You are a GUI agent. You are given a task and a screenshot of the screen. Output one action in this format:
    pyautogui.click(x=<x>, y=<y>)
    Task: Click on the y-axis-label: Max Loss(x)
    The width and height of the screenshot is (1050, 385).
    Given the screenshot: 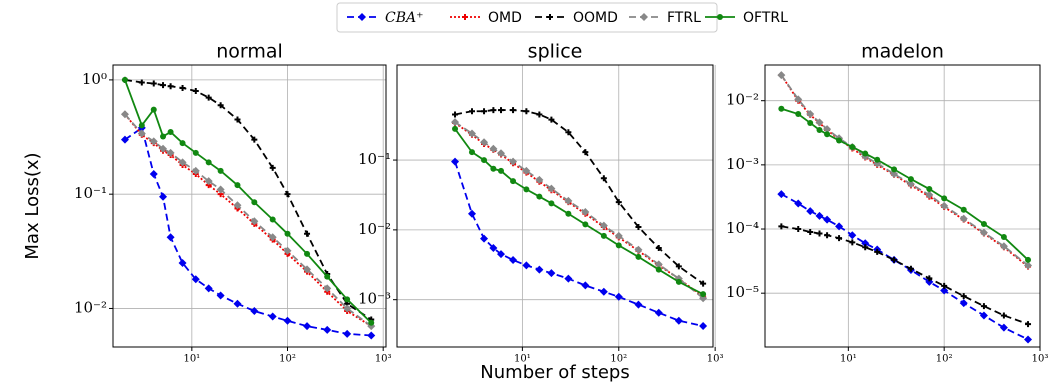 What is the action you would take?
    pyautogui.click(x=32, y=205)
    